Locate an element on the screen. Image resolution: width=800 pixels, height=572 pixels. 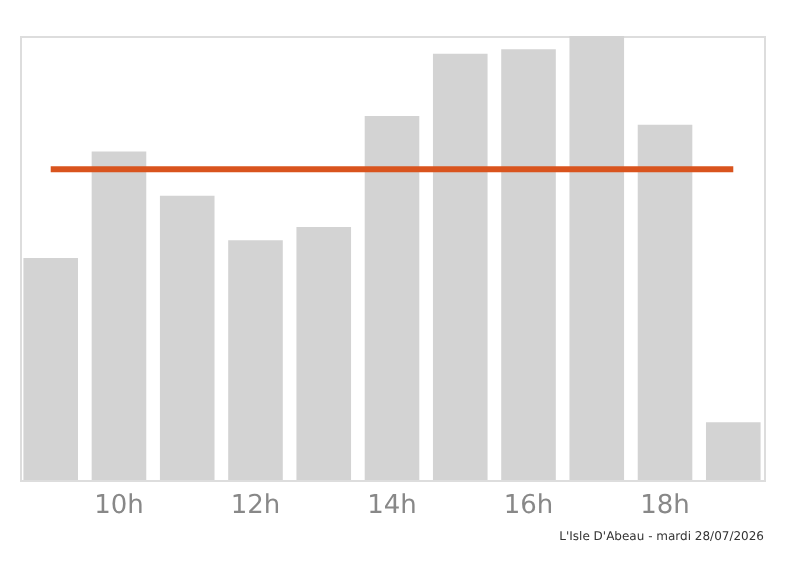
x-tick-label: 16h is located at coordinates (528, 506).